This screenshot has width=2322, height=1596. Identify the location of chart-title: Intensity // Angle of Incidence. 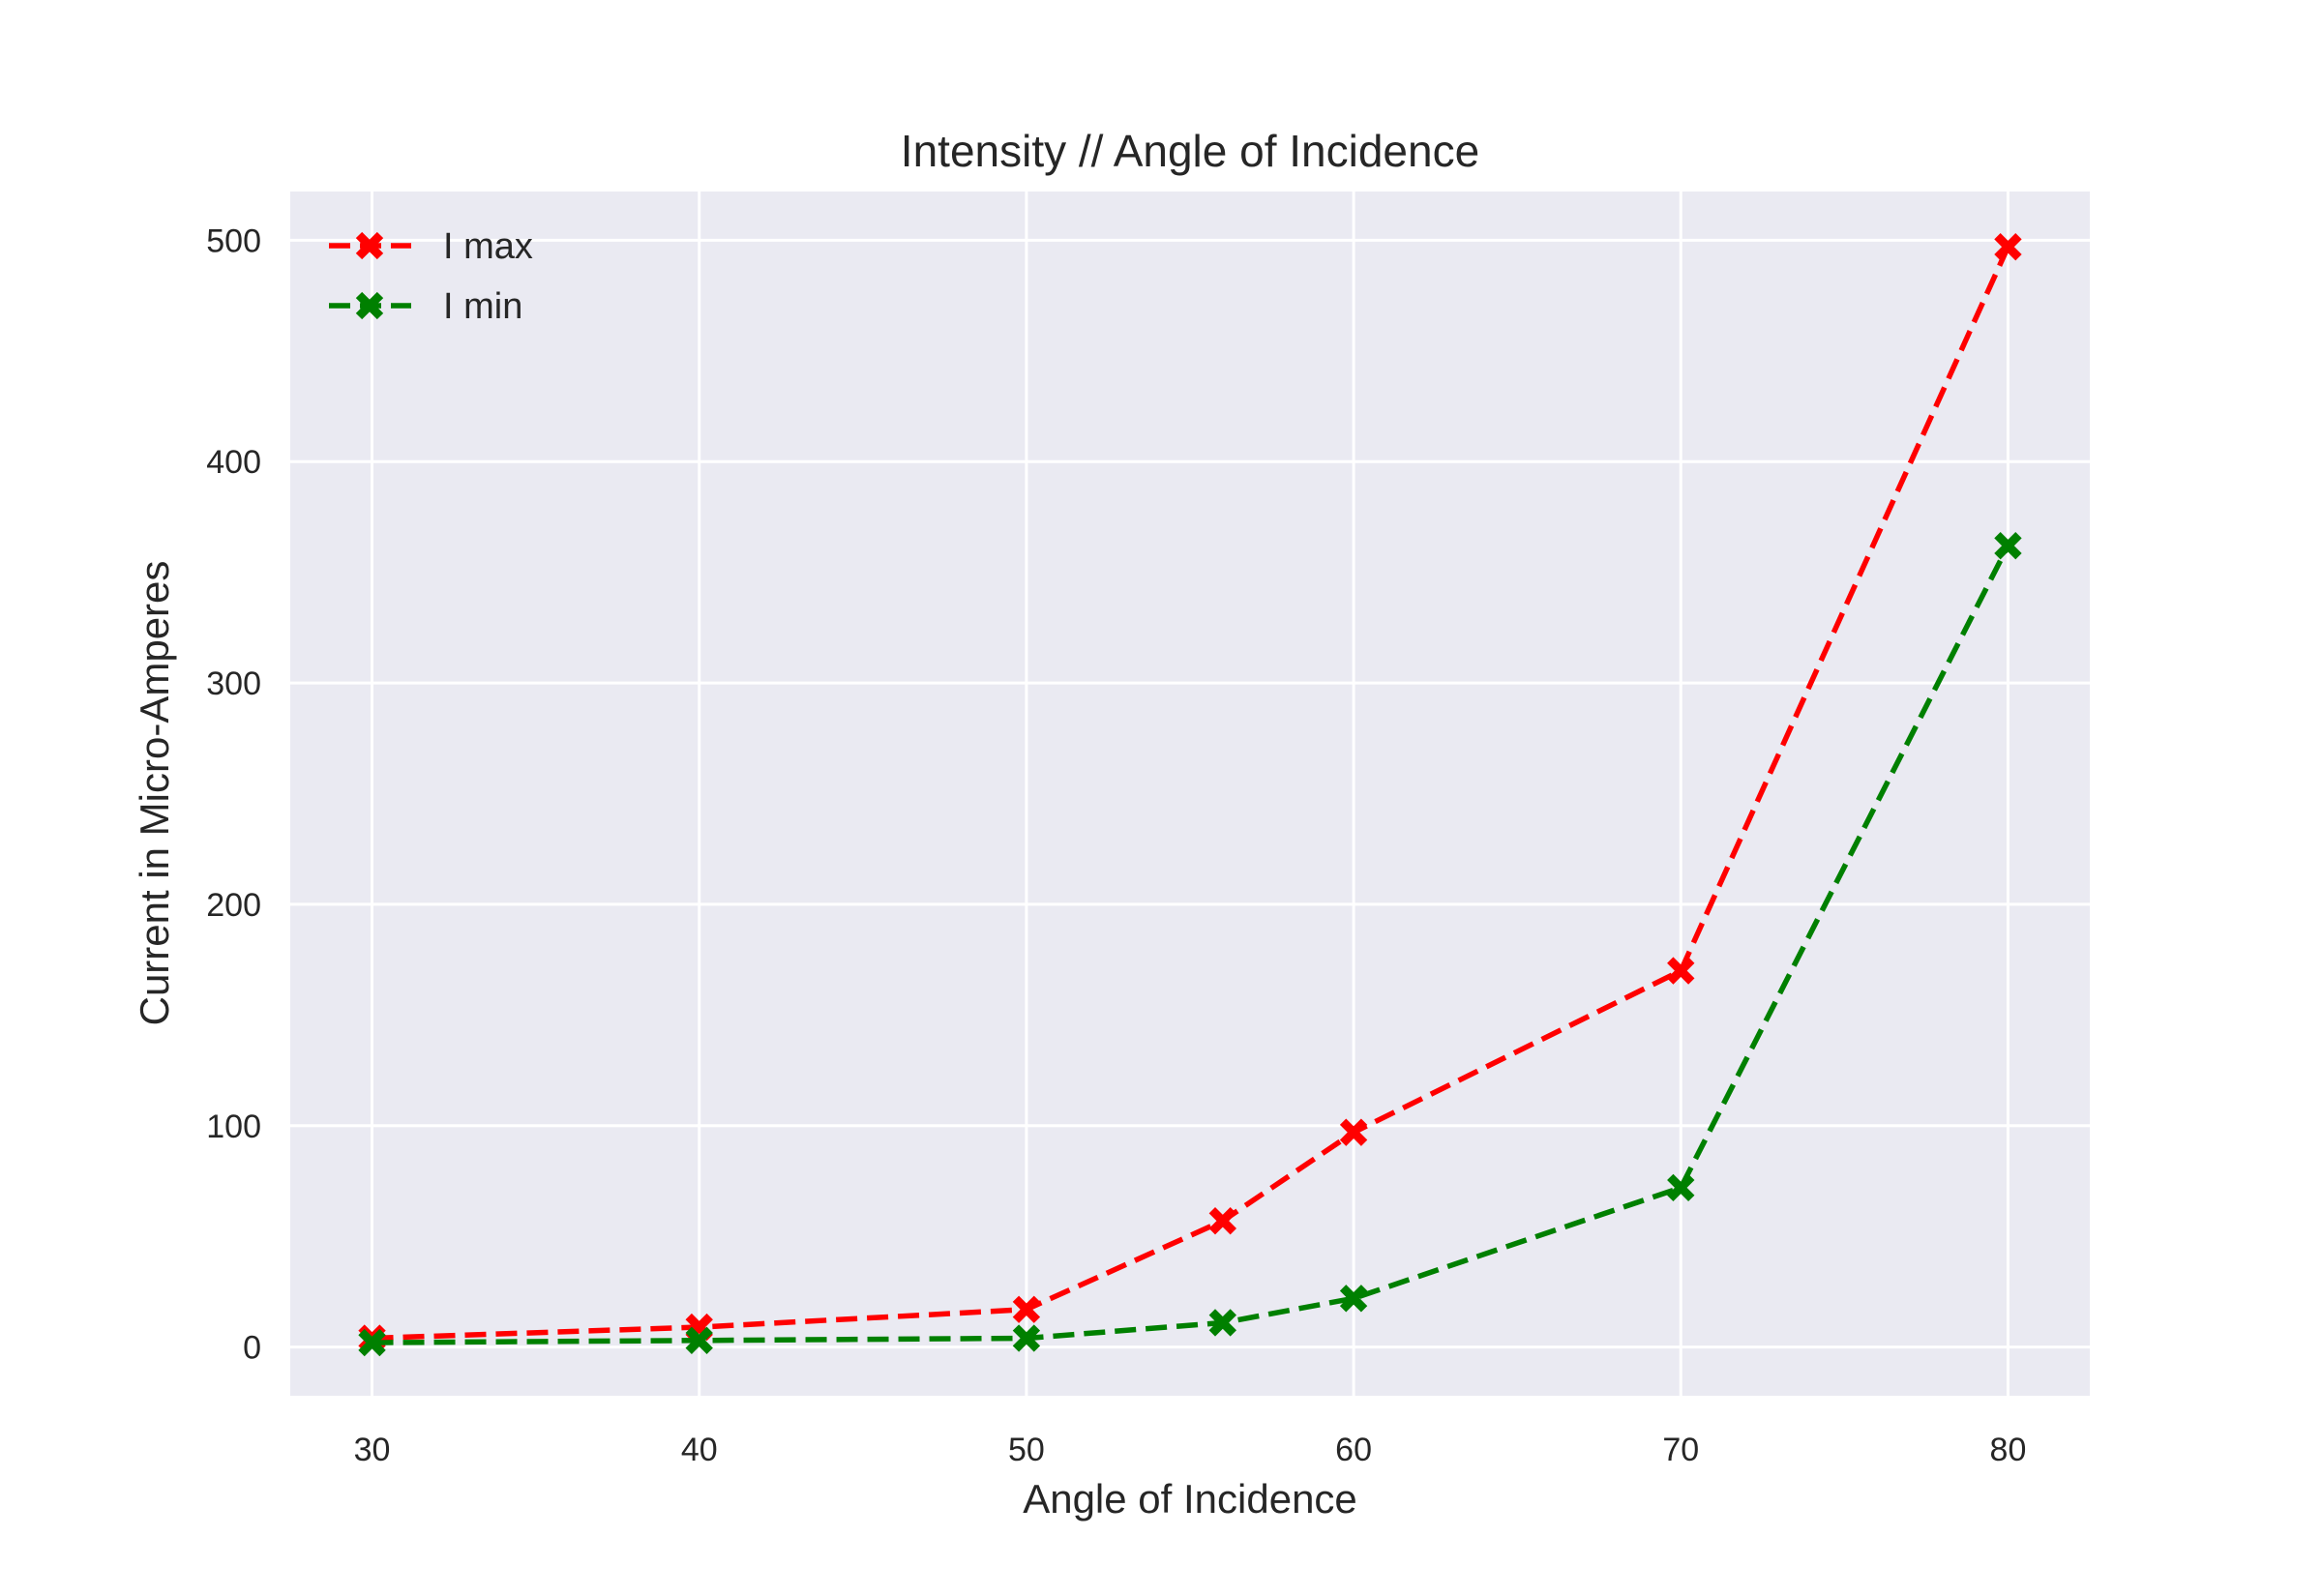
(1190, 151).